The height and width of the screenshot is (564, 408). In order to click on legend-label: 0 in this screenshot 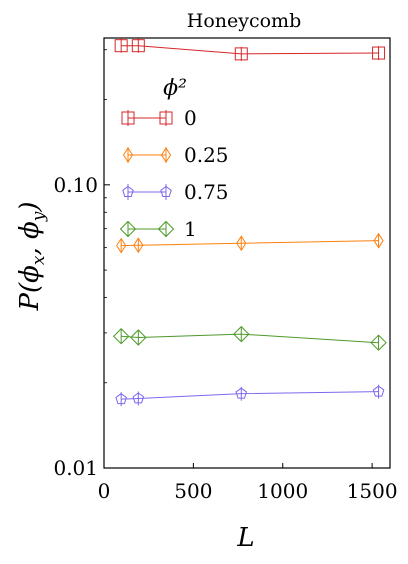, I will do `click(190, 118)`.